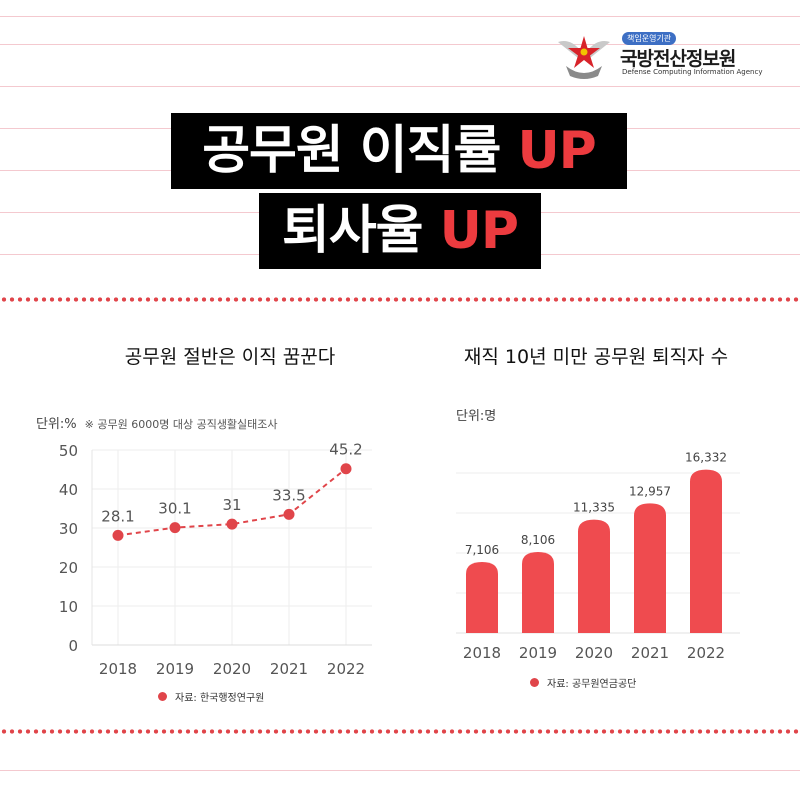 The width and height of the screenshot is (800, 800). Describe the element at coordinates (68, 451) in the screenshot. I see `y-tick-label: 50` at that location.